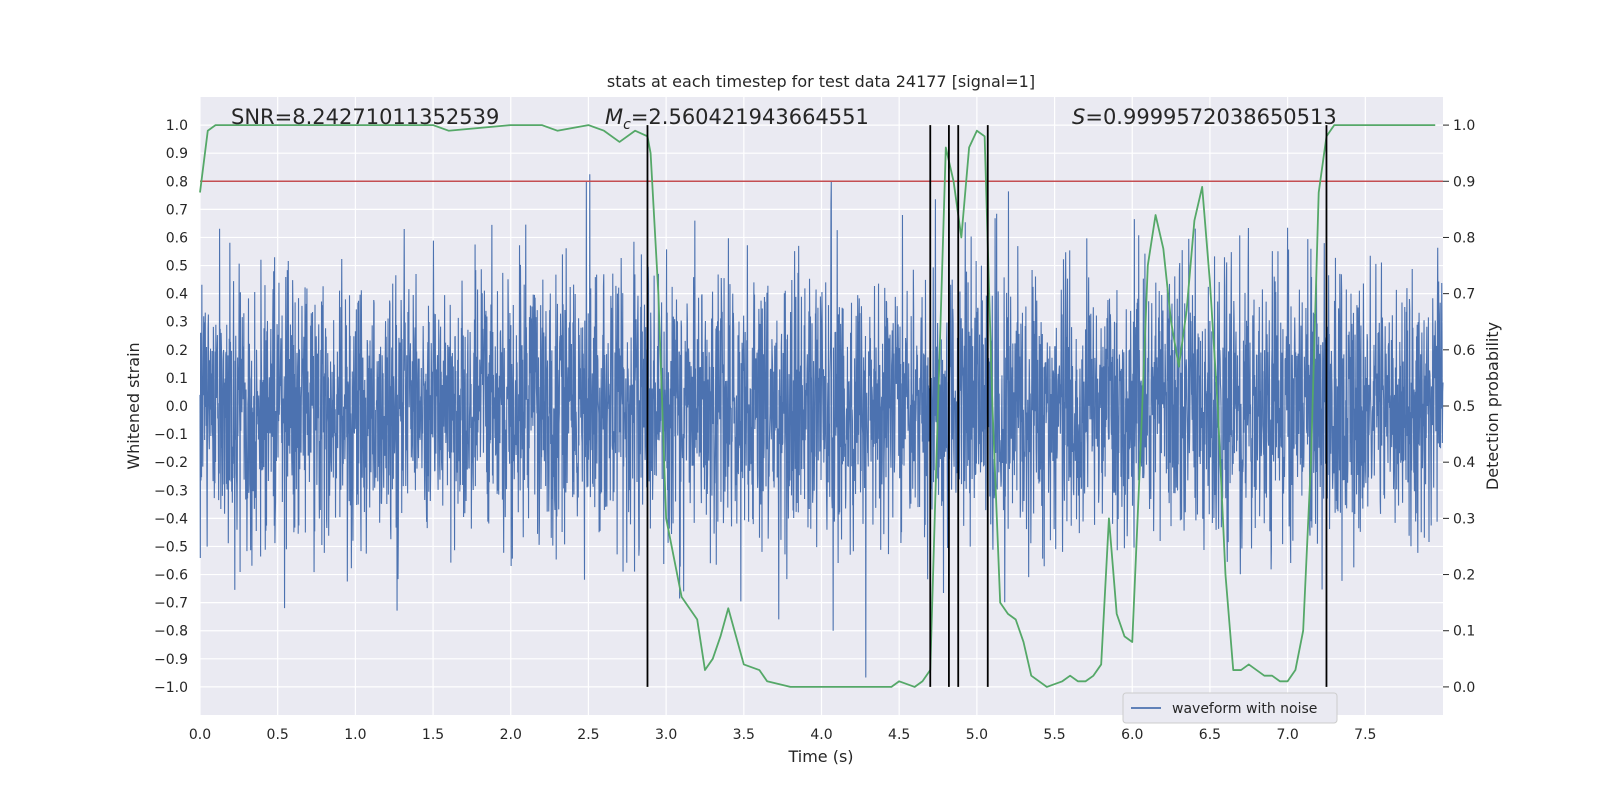 The height and width of the screenshot is (800, 1600). I want to click on y-right-tick-label: 0.8, so click(1464, 238).